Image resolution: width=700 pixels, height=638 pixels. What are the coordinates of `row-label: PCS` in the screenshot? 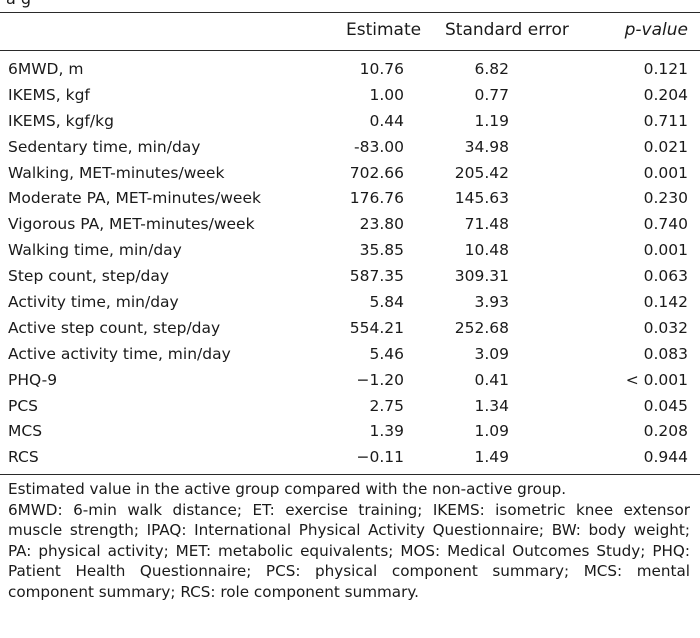 It's located at (23, 405).